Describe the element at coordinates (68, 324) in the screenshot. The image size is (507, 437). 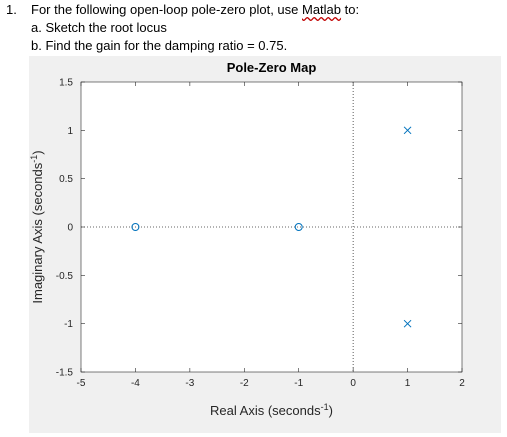
I see `y-tick-label: -1` at that location.